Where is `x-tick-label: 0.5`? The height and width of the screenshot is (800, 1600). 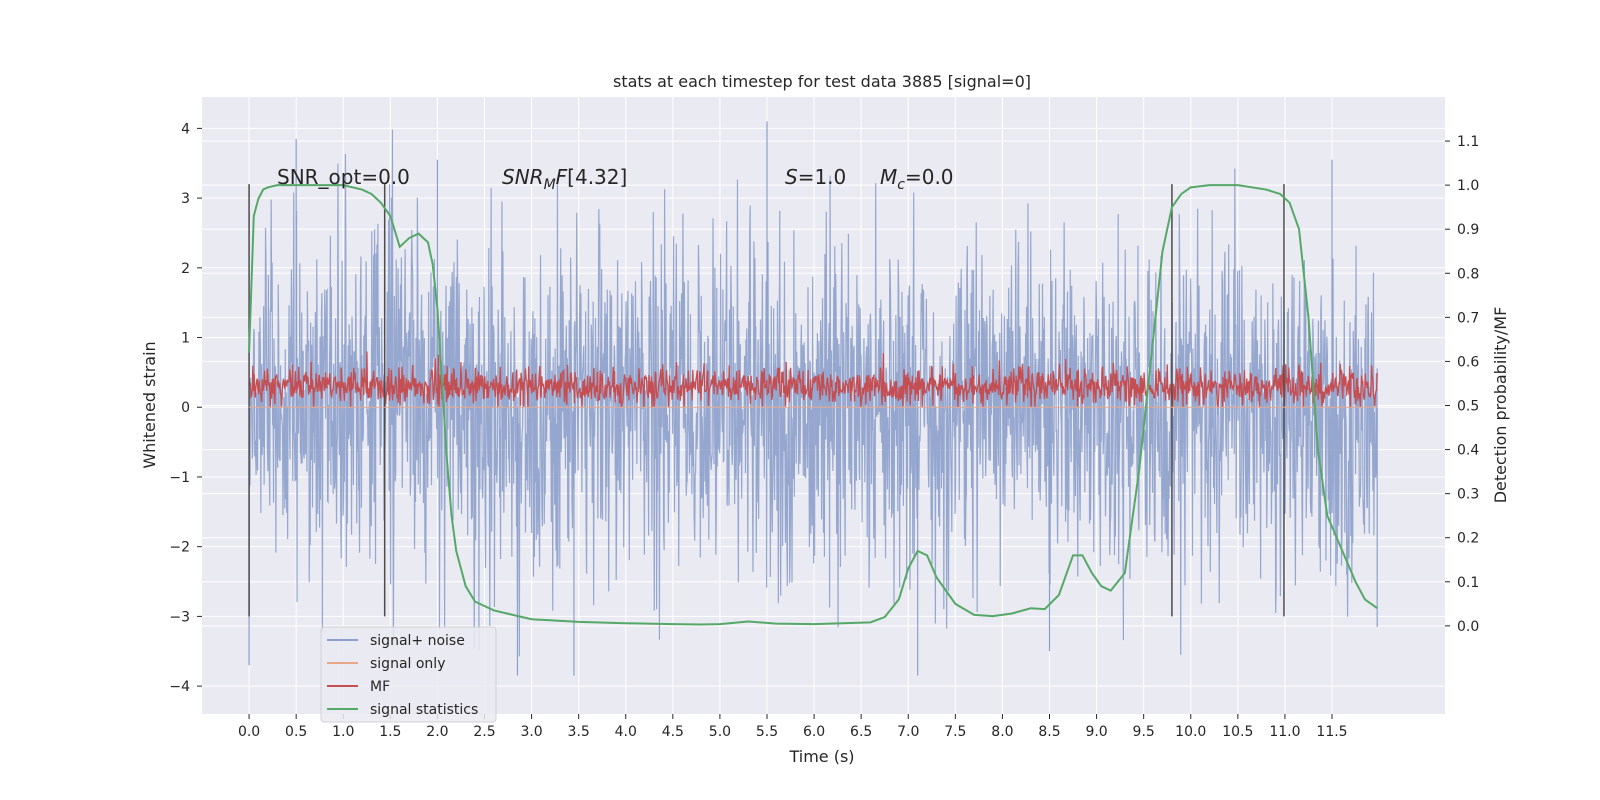
x-tick-label: 0.5 is located at coordinates (296, 732).